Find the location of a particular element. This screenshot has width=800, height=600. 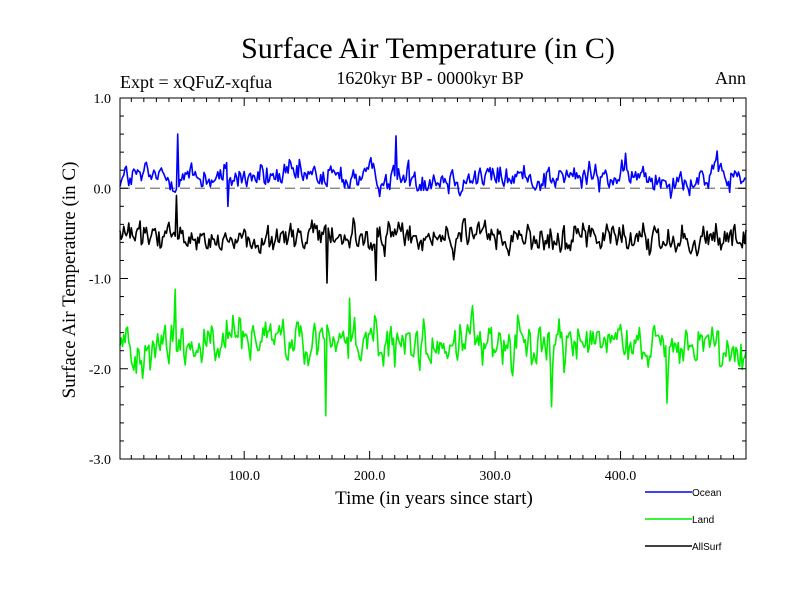

expt-label: Expt = xQFuZ-xqfua is located at coordinates (196, 82).